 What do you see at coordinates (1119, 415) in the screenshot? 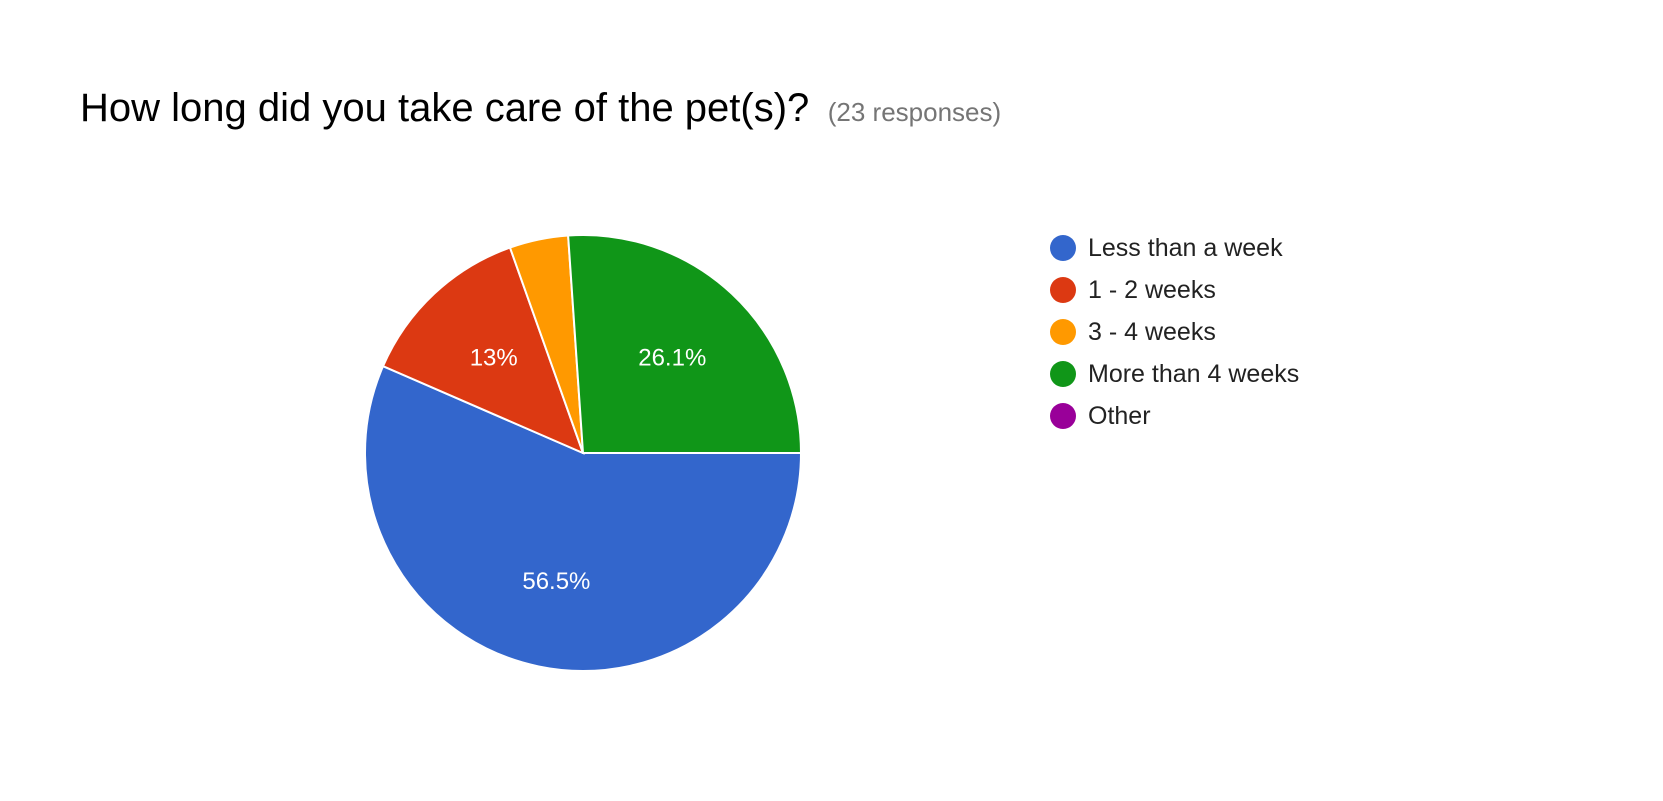
I see `legend-label: Other` at bounding box center [1119, 415].